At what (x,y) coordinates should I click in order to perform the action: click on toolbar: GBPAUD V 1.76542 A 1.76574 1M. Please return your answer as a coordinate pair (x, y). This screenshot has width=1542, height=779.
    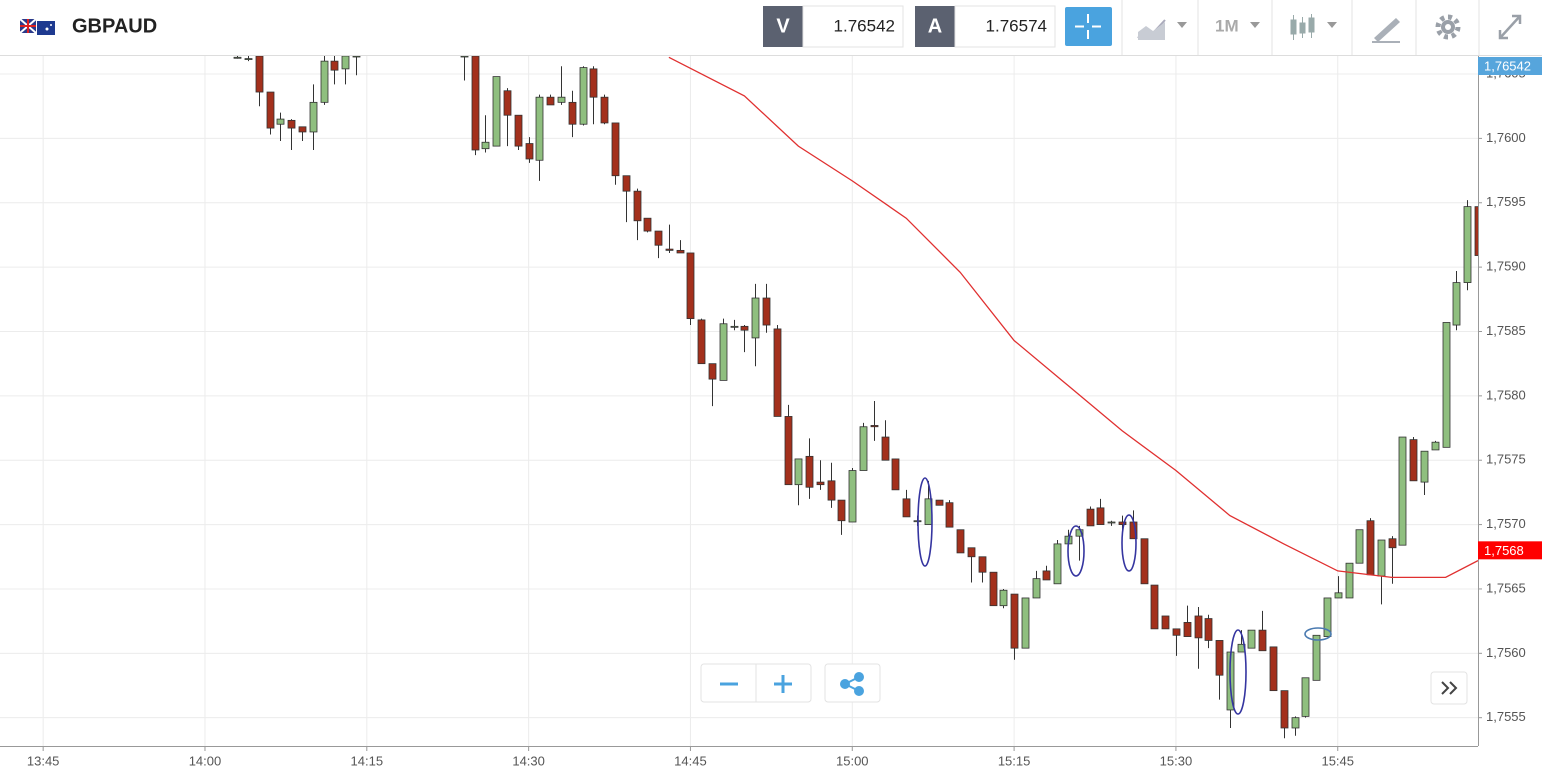
    Looking at the image, I should click on (771, 28).